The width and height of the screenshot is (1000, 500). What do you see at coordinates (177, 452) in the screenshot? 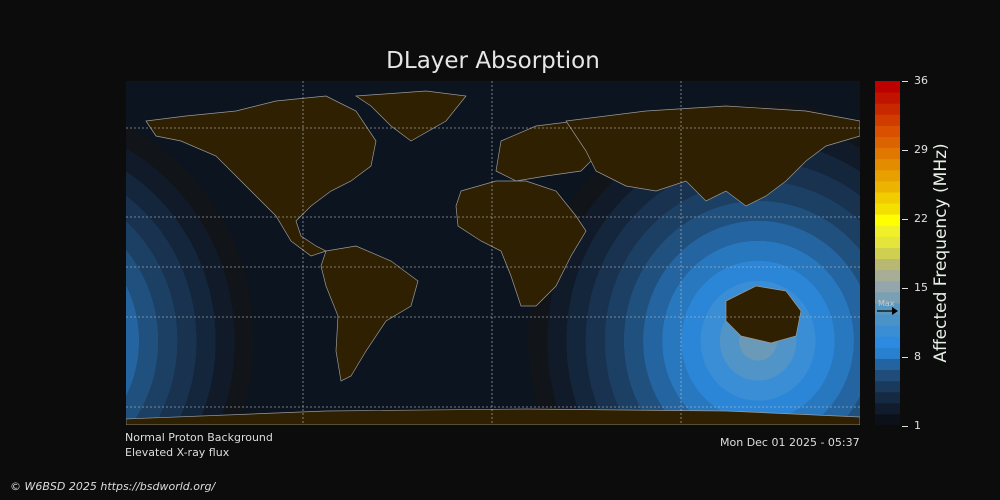
I see `xray-status: Elevated X-ray flux` at bounding box center [177, 452].